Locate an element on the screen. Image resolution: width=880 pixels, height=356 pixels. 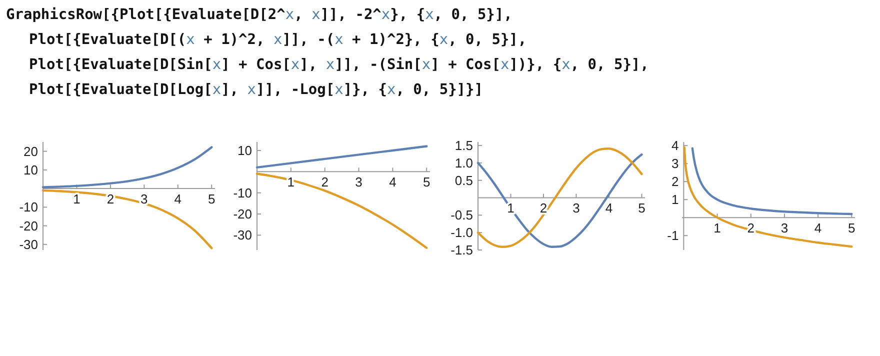
y-tick-label: -0.5 is located at coordinates (461, 215).